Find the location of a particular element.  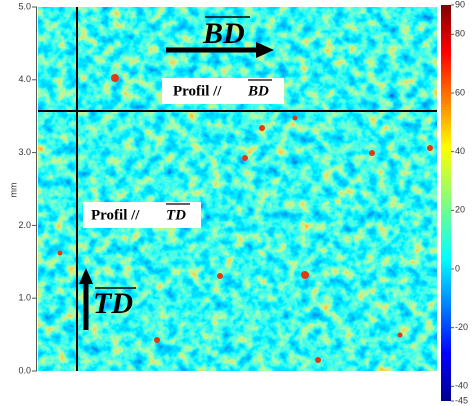

annotation: BD is located at coordinates (258, 91).